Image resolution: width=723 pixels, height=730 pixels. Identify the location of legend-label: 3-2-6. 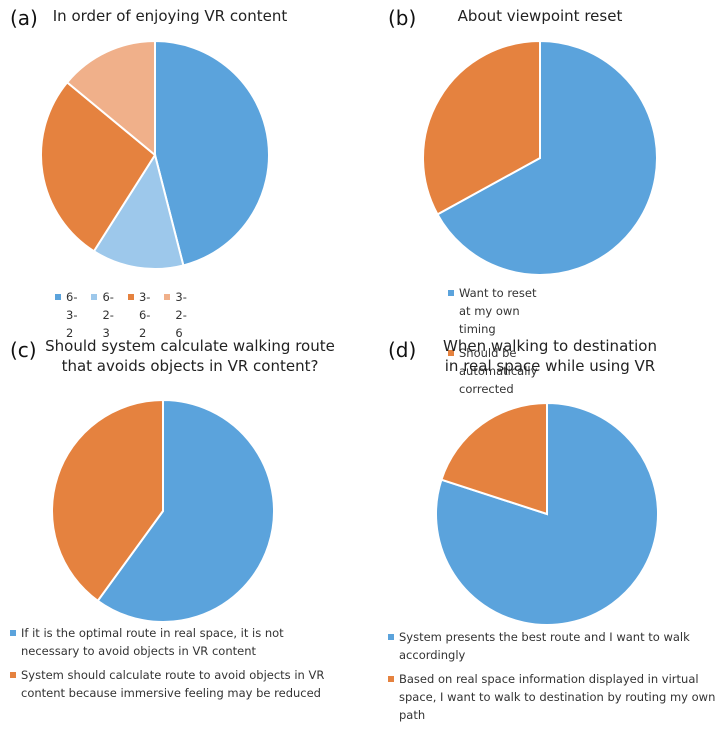
(181, 315).